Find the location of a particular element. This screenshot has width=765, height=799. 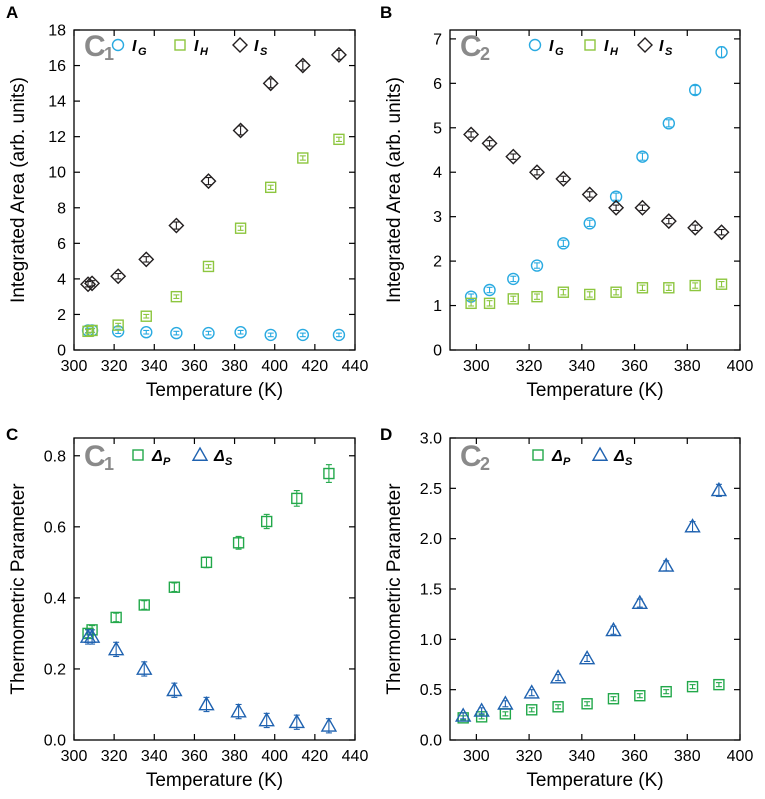

y-tick-label: 1.5 is located at coordinates (431, 590).